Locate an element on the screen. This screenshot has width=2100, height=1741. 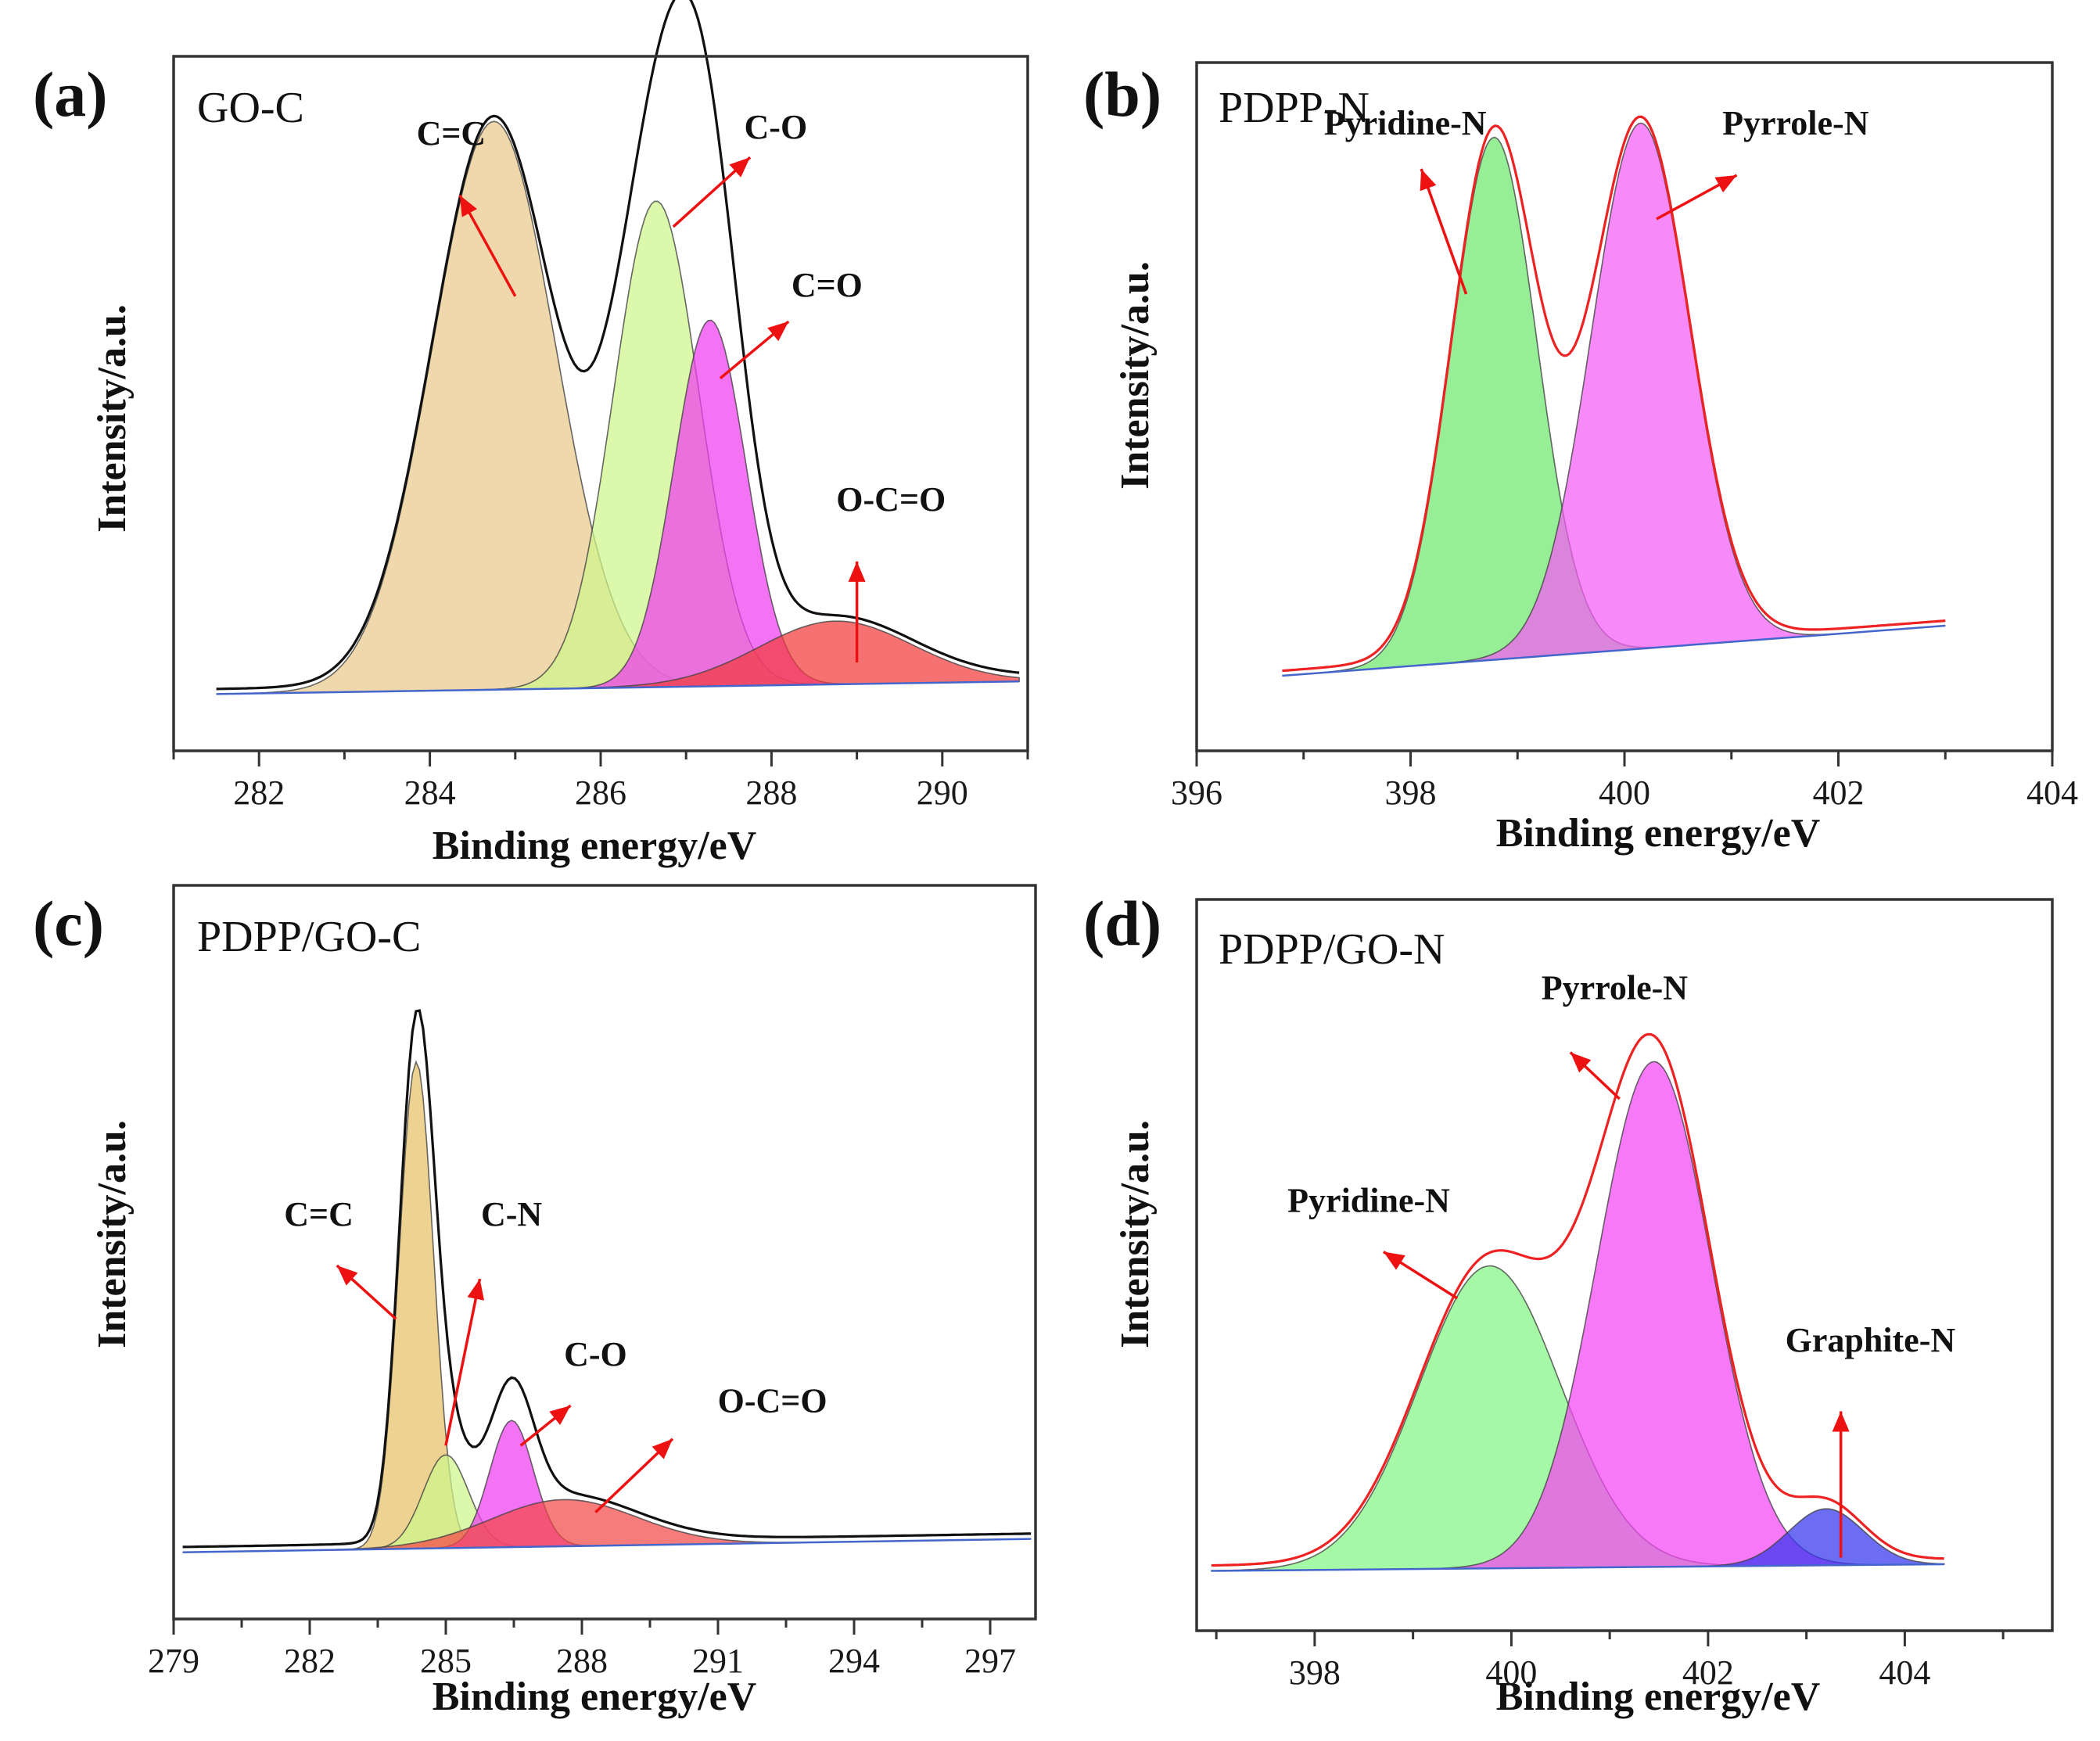
peak-c-eq-c-c is located at coordinates (607, 1306).